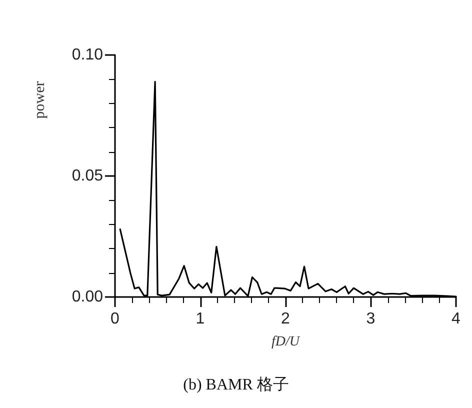  What do you see at coordinates (236, 385) in the screenshot?
I see `text: (b) BAMR 格子` at bounding box center [236, 385].